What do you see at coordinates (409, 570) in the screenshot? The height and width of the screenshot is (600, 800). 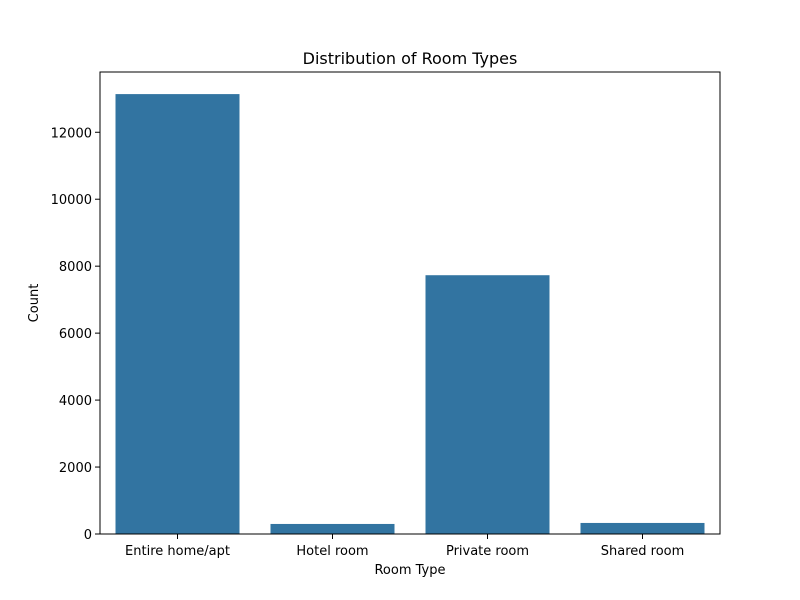 I see `x-axis-title: Room Type` at bounding box center [409, 570].